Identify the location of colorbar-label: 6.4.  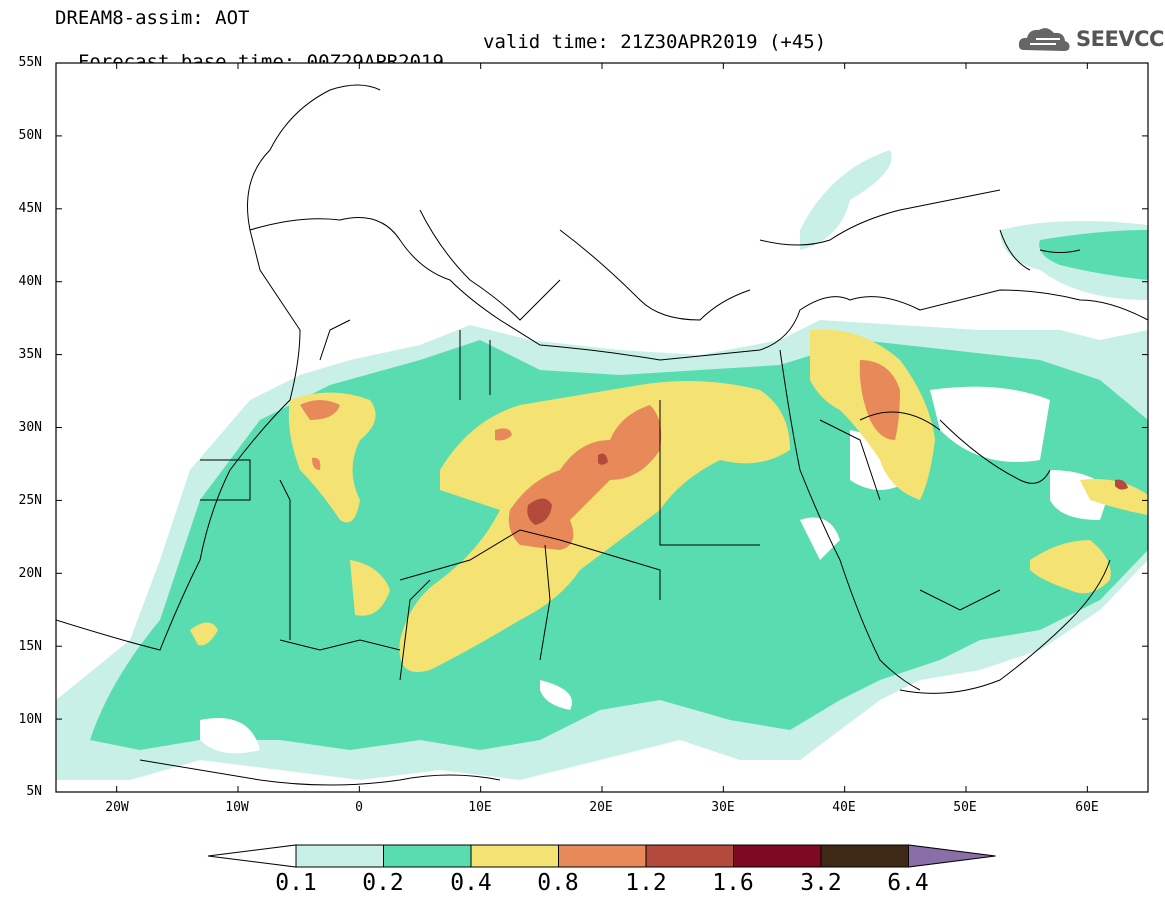
(908, 883).